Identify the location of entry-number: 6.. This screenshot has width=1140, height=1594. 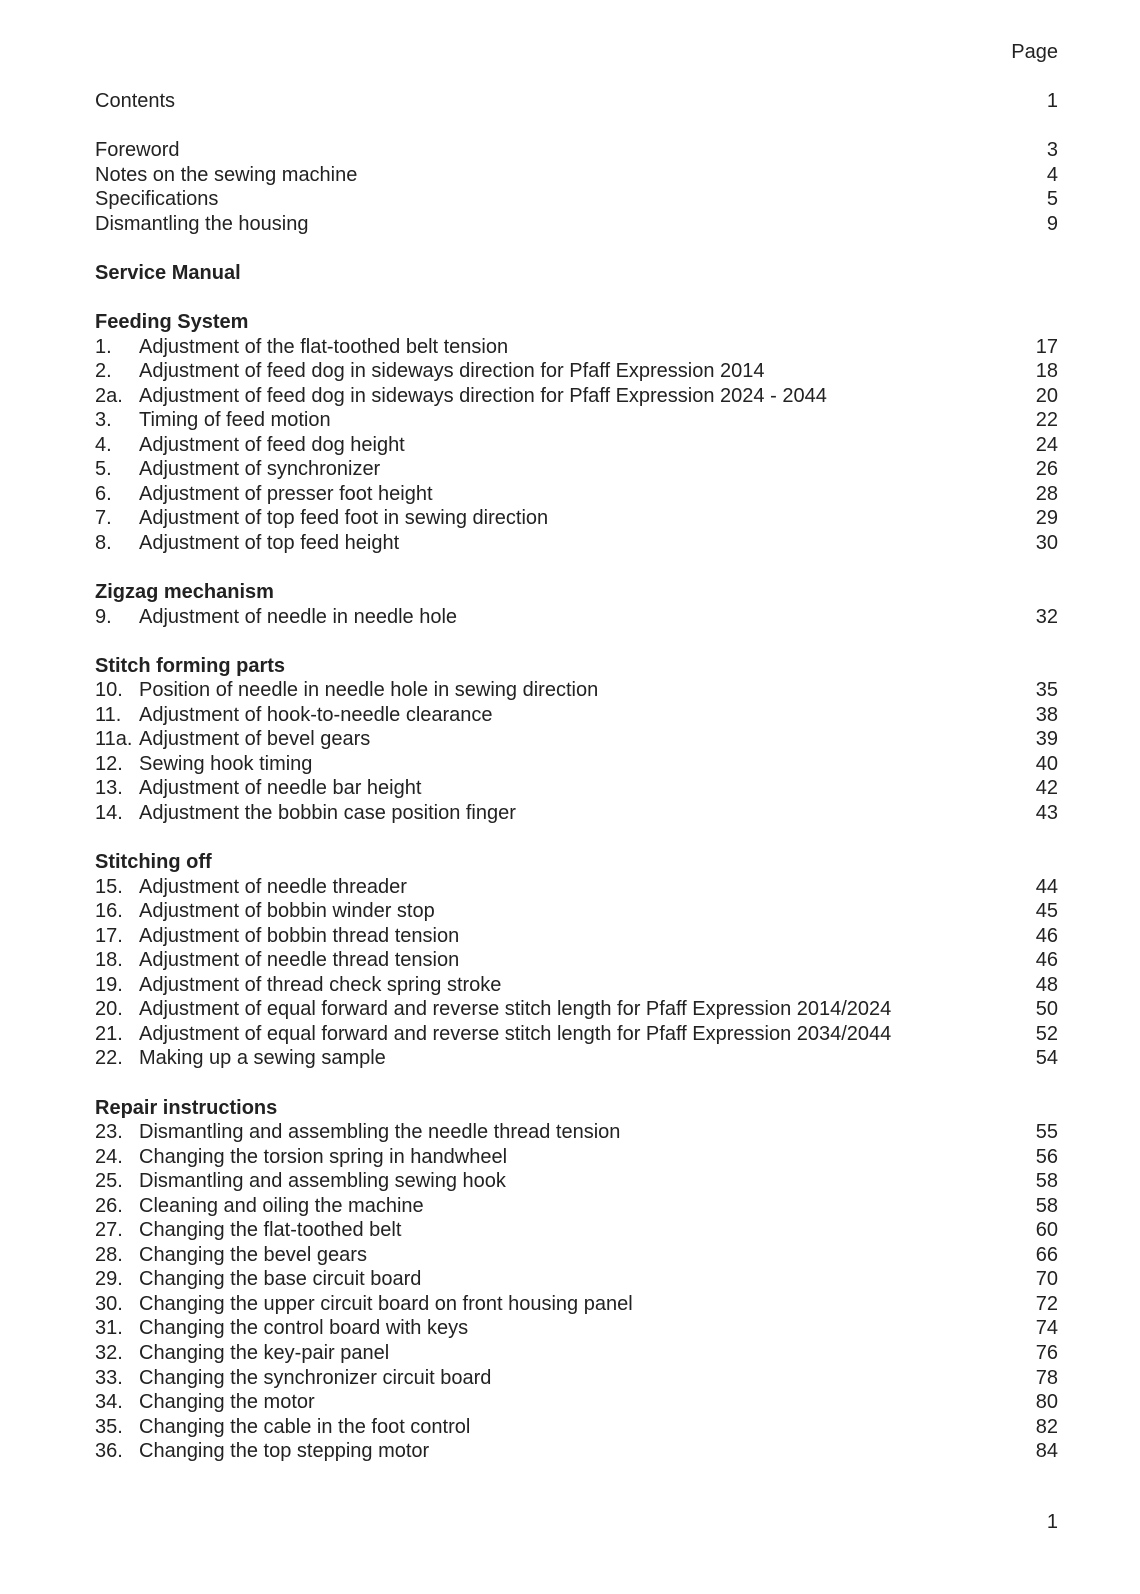
(103, 493).